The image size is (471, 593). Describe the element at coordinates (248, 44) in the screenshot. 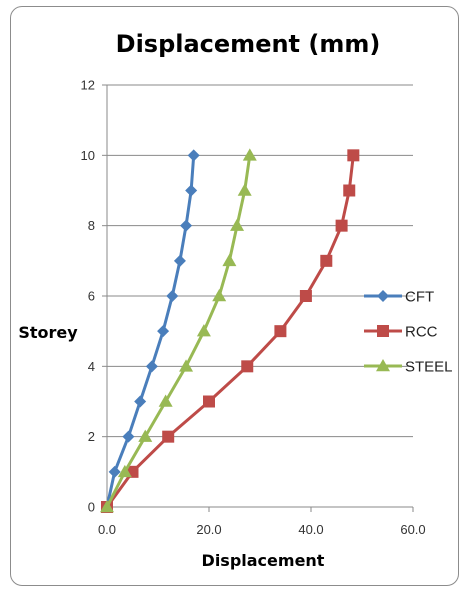

I see `chart-title: Displacement (mm)` at that location.